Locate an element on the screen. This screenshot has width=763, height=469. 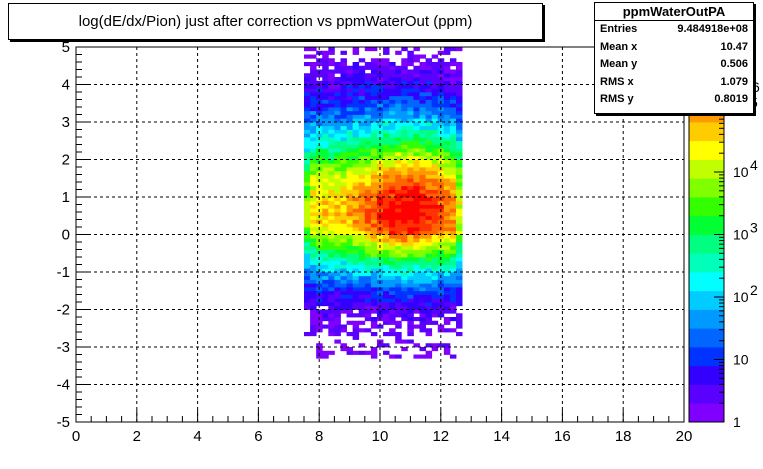
stats-row-mean-x: Mean x 10.47 is located at coordinates (674, 48).